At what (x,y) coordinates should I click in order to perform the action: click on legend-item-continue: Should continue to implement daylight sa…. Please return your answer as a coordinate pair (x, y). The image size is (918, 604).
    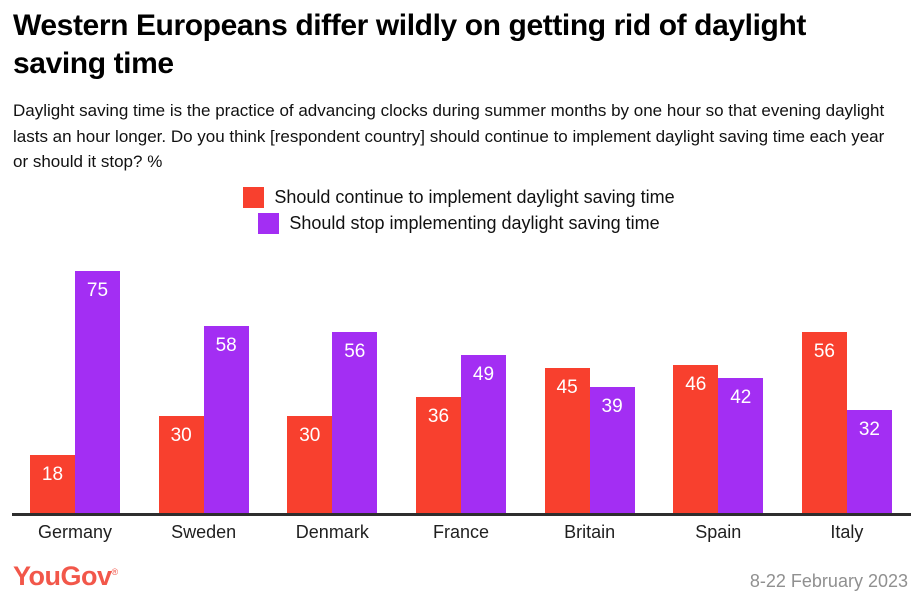
    Looking at the image, I should click on (459, 197).